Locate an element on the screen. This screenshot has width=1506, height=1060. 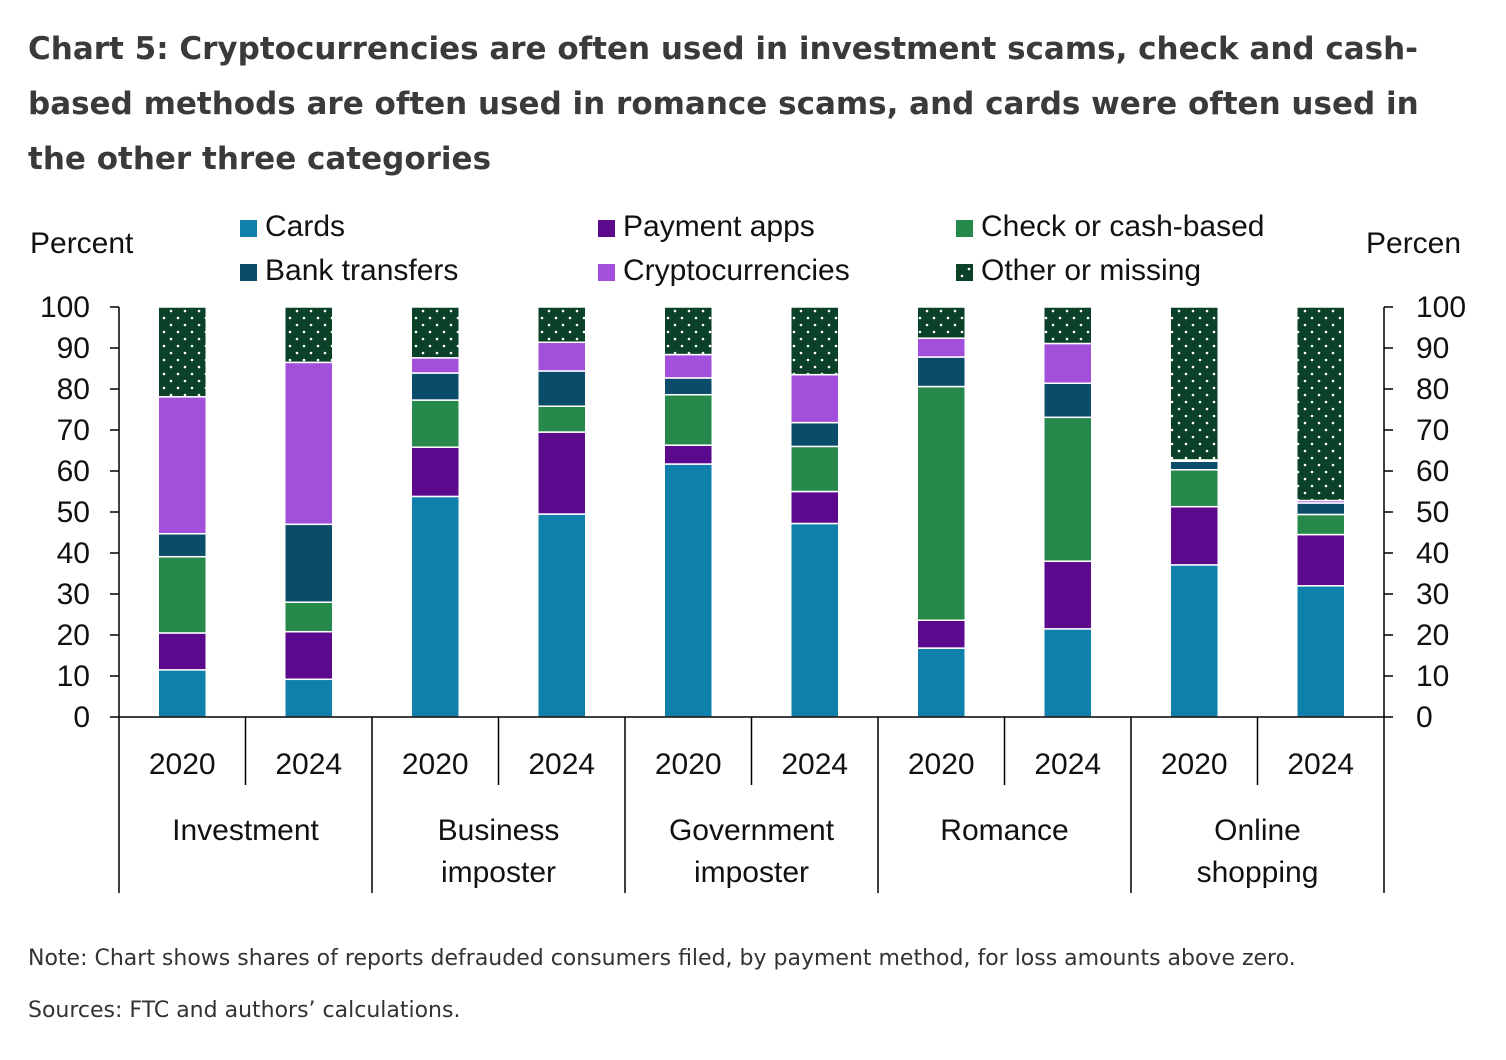
x-group-label: Investment is located at coordinates (245, 830).